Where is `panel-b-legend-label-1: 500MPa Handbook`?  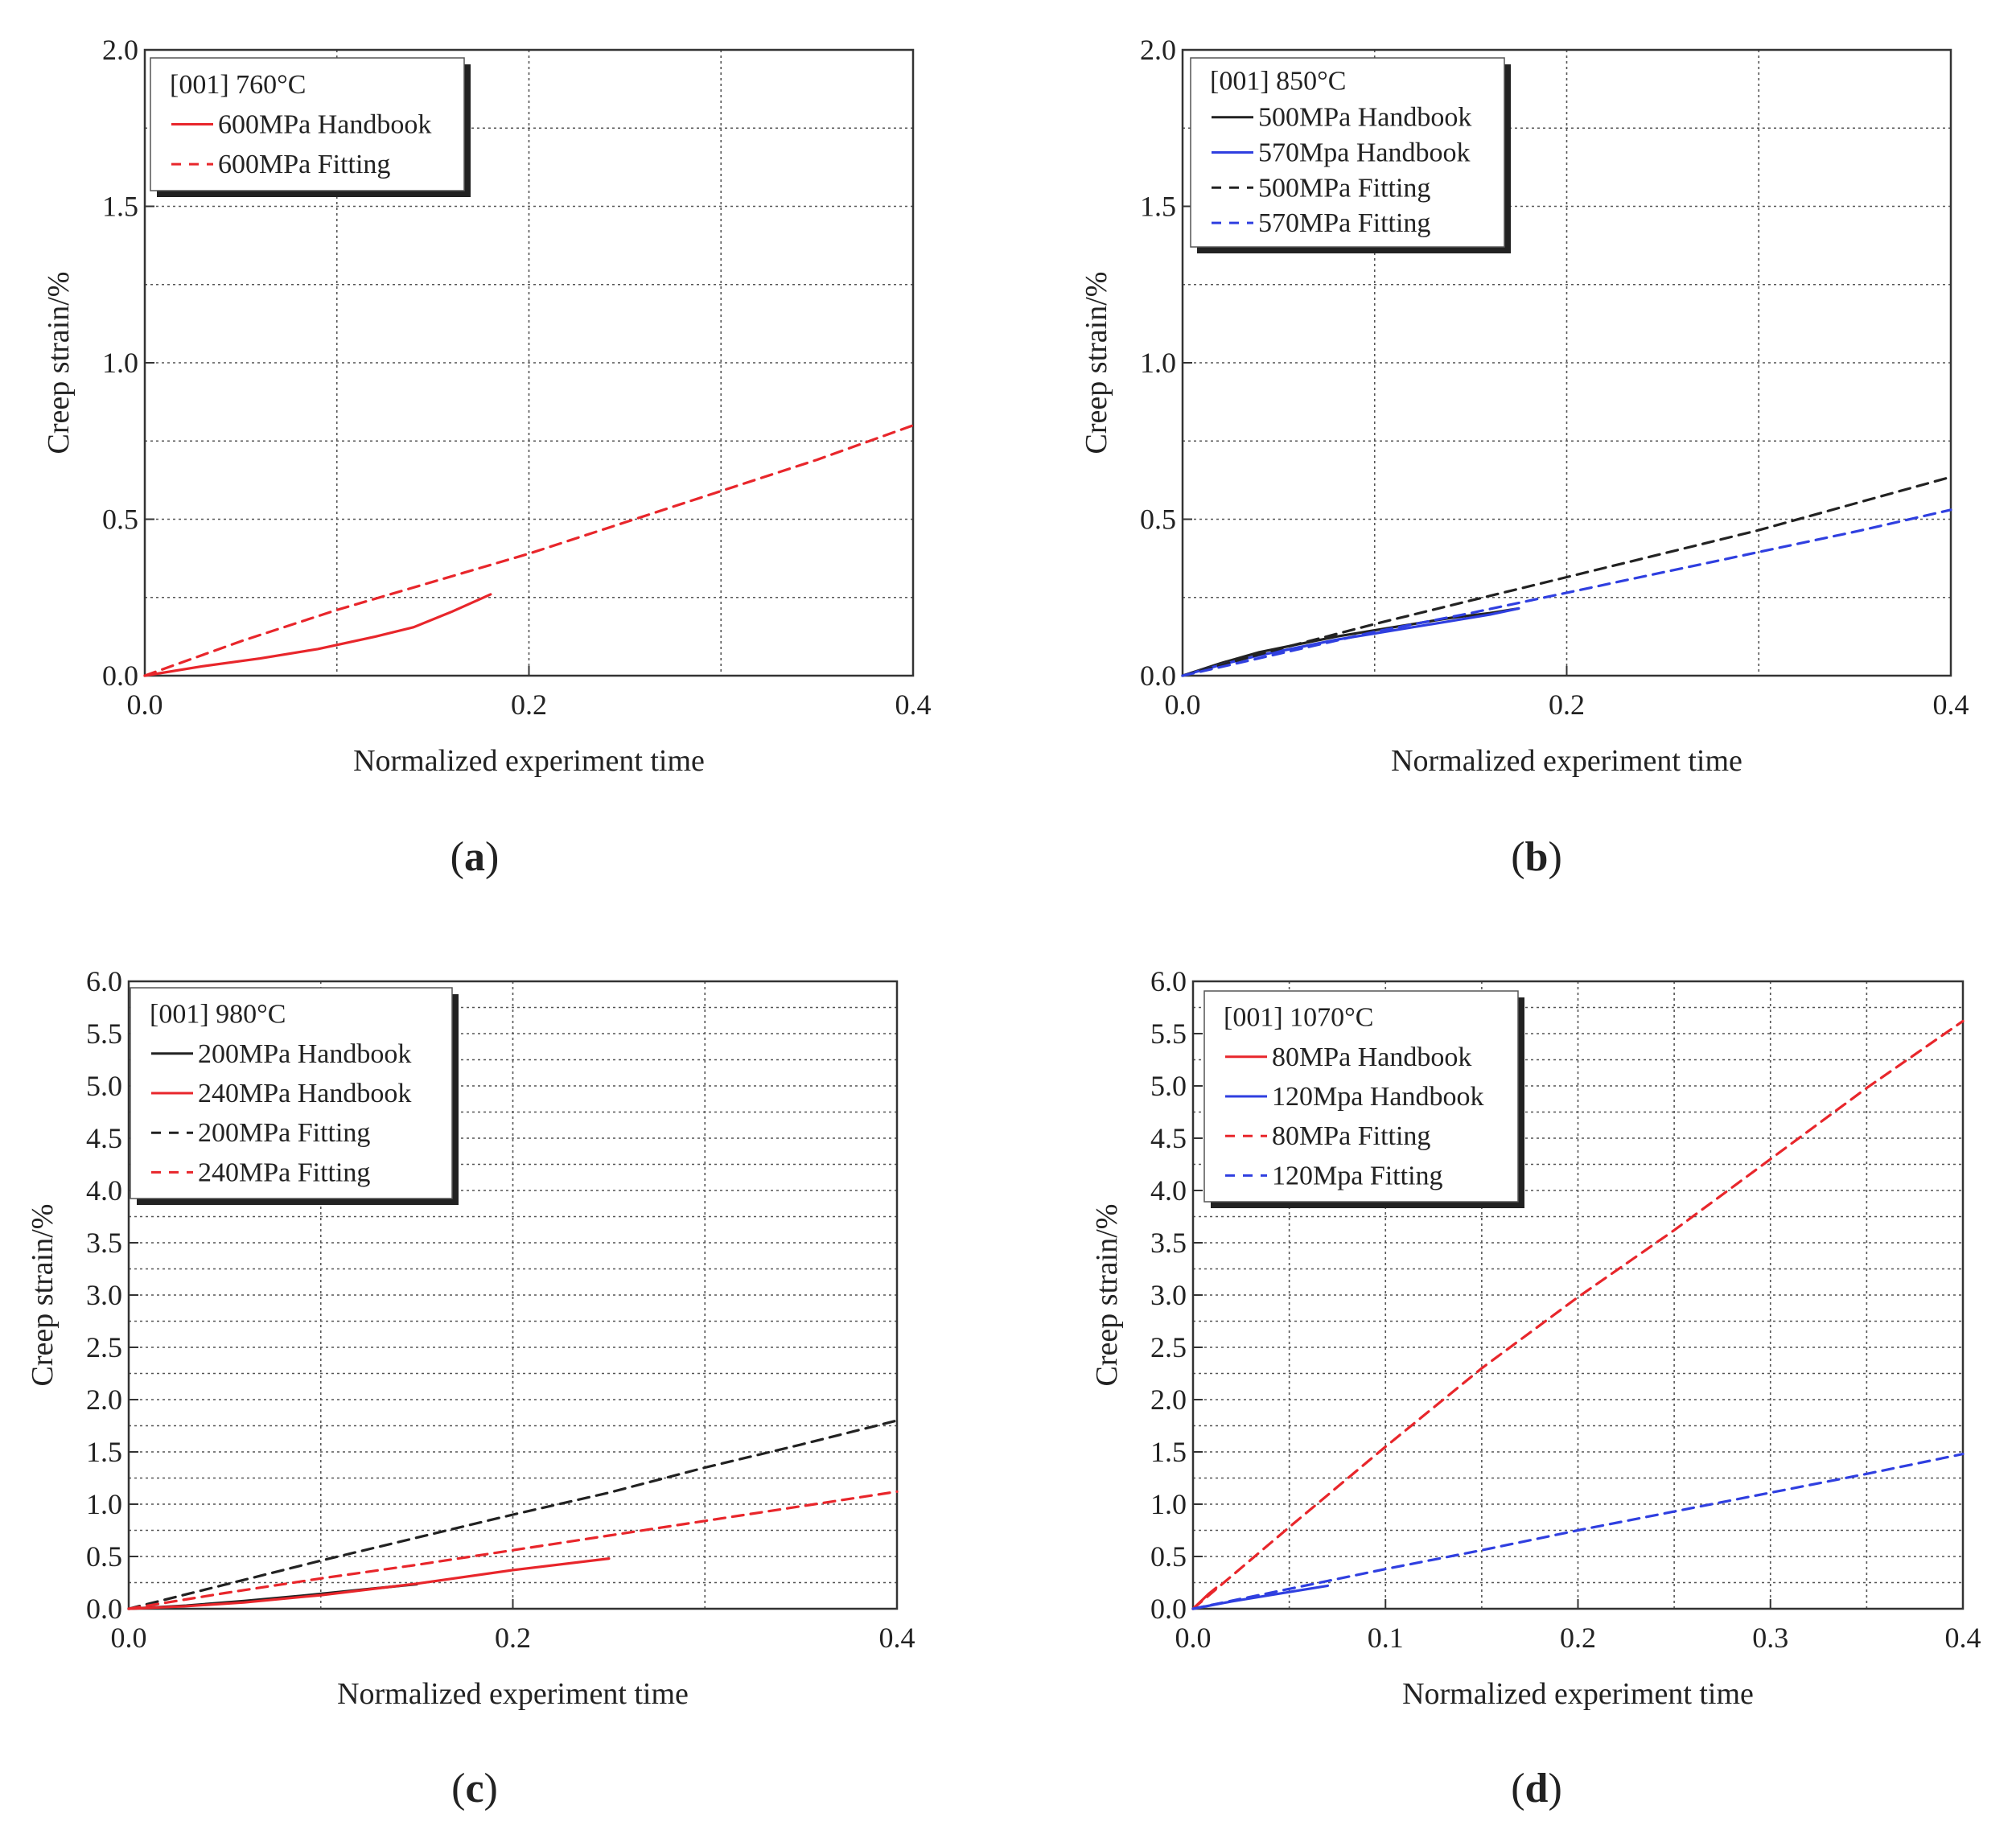 panel-b-legend-label-1: 500MPa Handbook is located at coordinates (1365, 118).